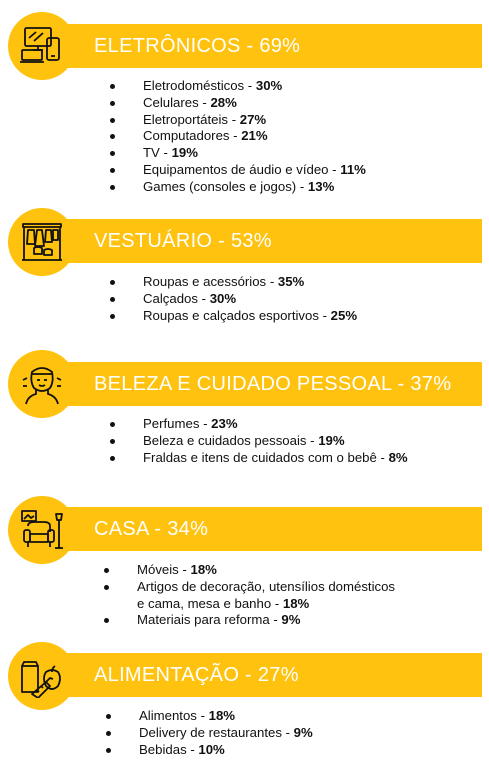  Describe the element at coordinates (183, 241) in the screenshot. I see `category-title: VESTUÁRIO - 53%` at that location.